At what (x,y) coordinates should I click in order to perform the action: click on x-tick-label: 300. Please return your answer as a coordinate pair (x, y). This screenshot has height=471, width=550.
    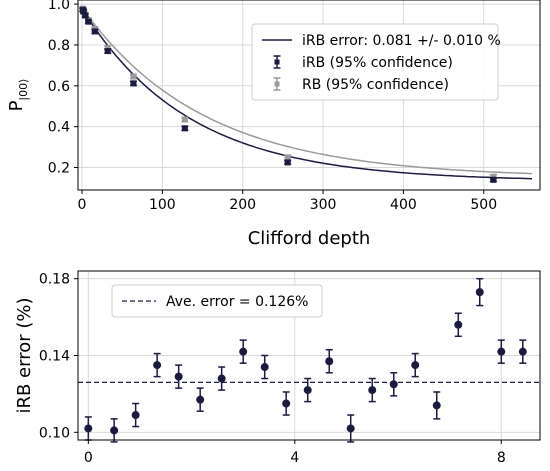
    Looking at the image, I should click on (323, 205).